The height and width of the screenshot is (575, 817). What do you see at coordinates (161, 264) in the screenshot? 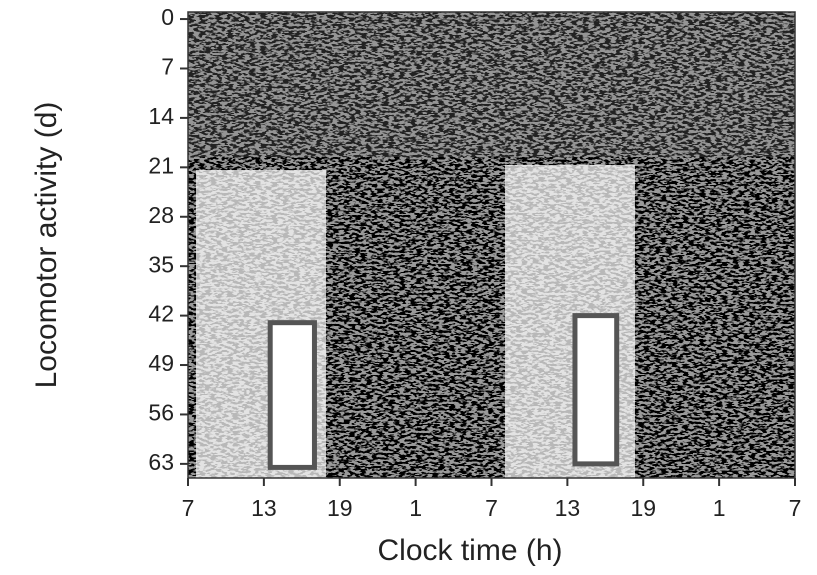
I see `y-tick-label: 35` at bounding box center [161, 264].